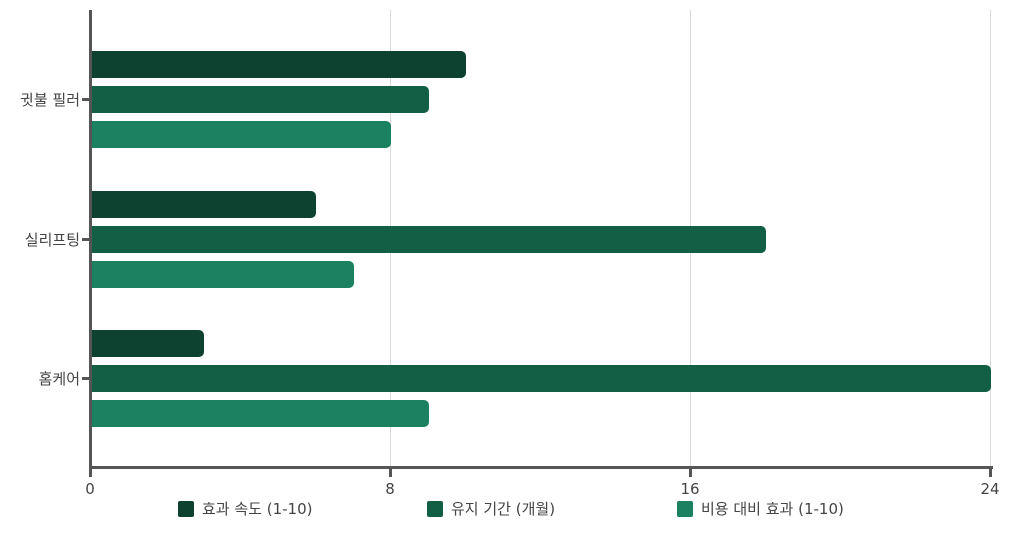 The image size is (1024, 541). I want to click on x-tick-label: 24, so click(990, 489).